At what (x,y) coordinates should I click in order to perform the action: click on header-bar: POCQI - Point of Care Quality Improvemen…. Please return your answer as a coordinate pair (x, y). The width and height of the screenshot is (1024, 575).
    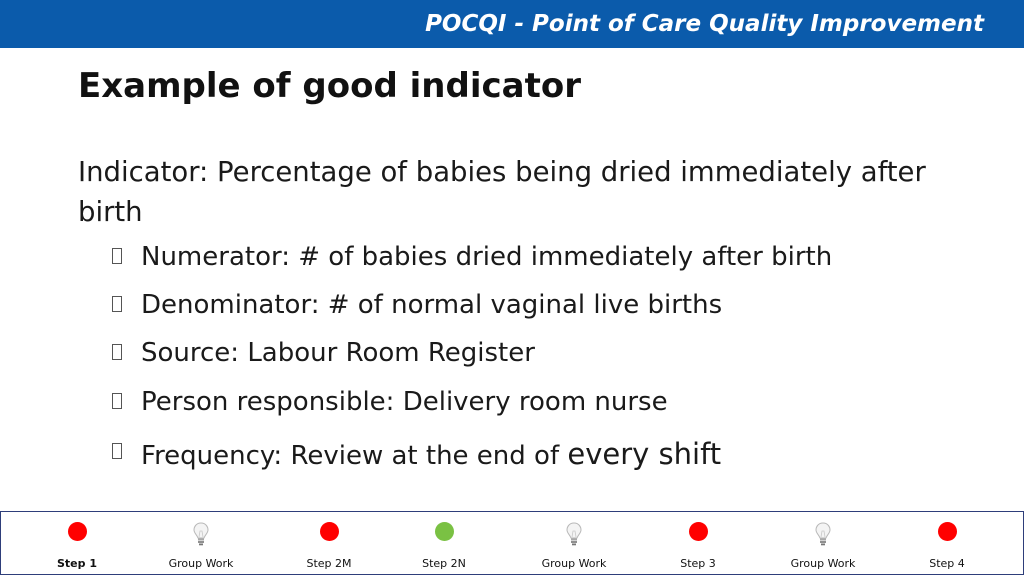
    Looking at the image, I should click on (512, 24).